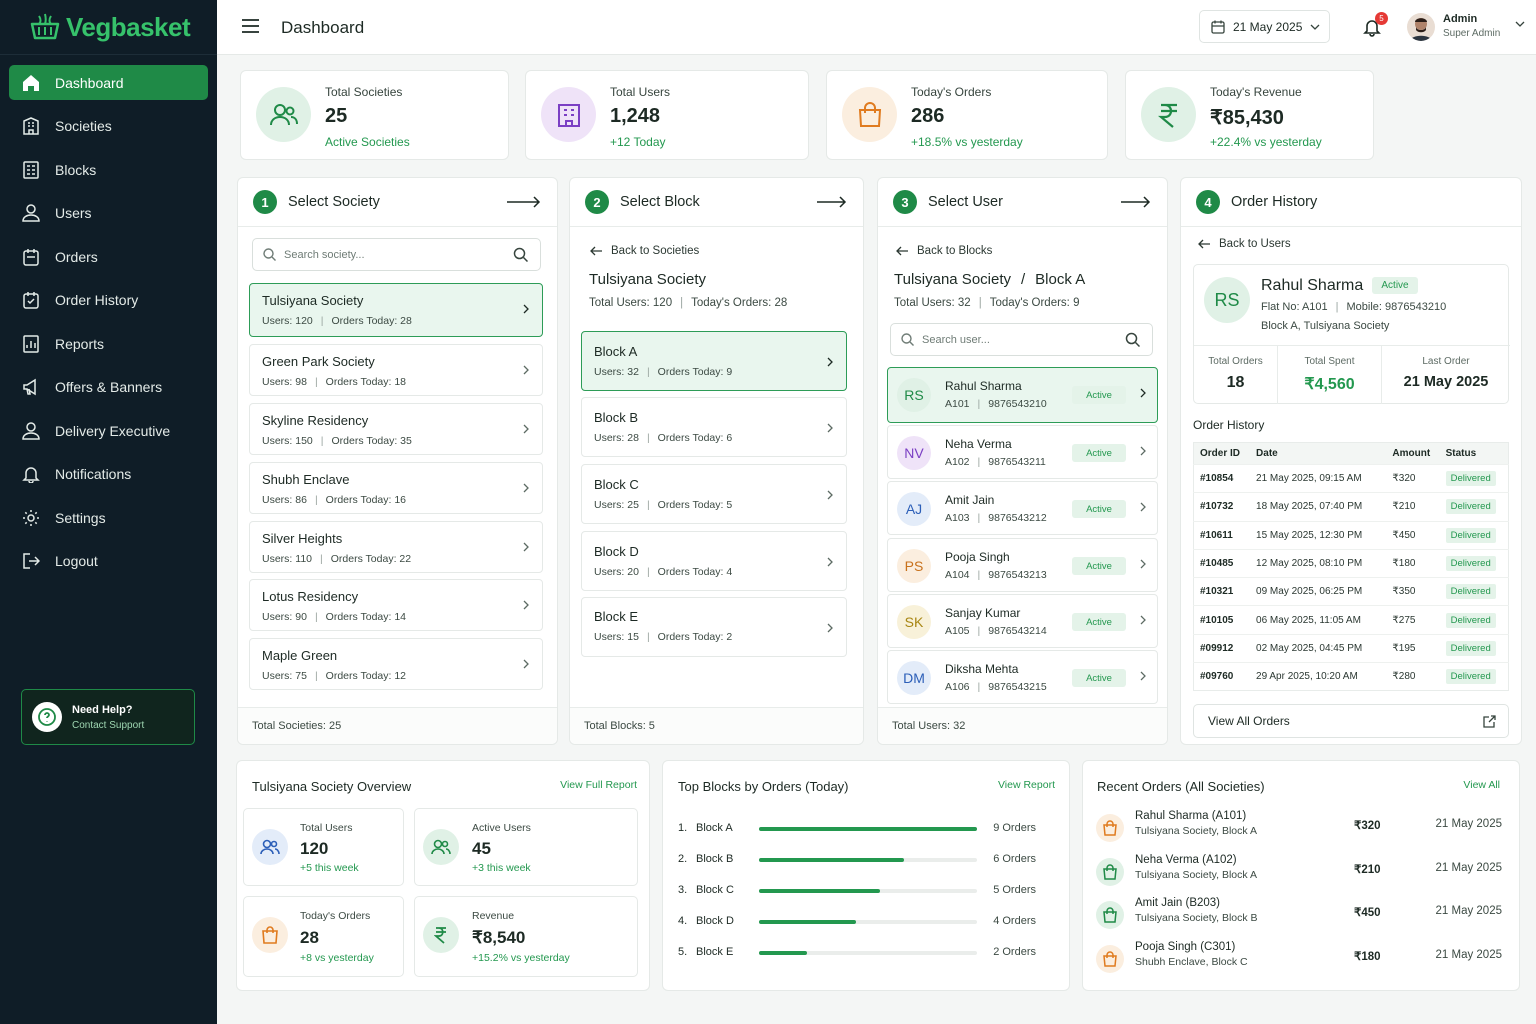 This screenshot has width=1536, height=1024. I want to click on sidebar-item-reports: Reports, so click(108, 343).